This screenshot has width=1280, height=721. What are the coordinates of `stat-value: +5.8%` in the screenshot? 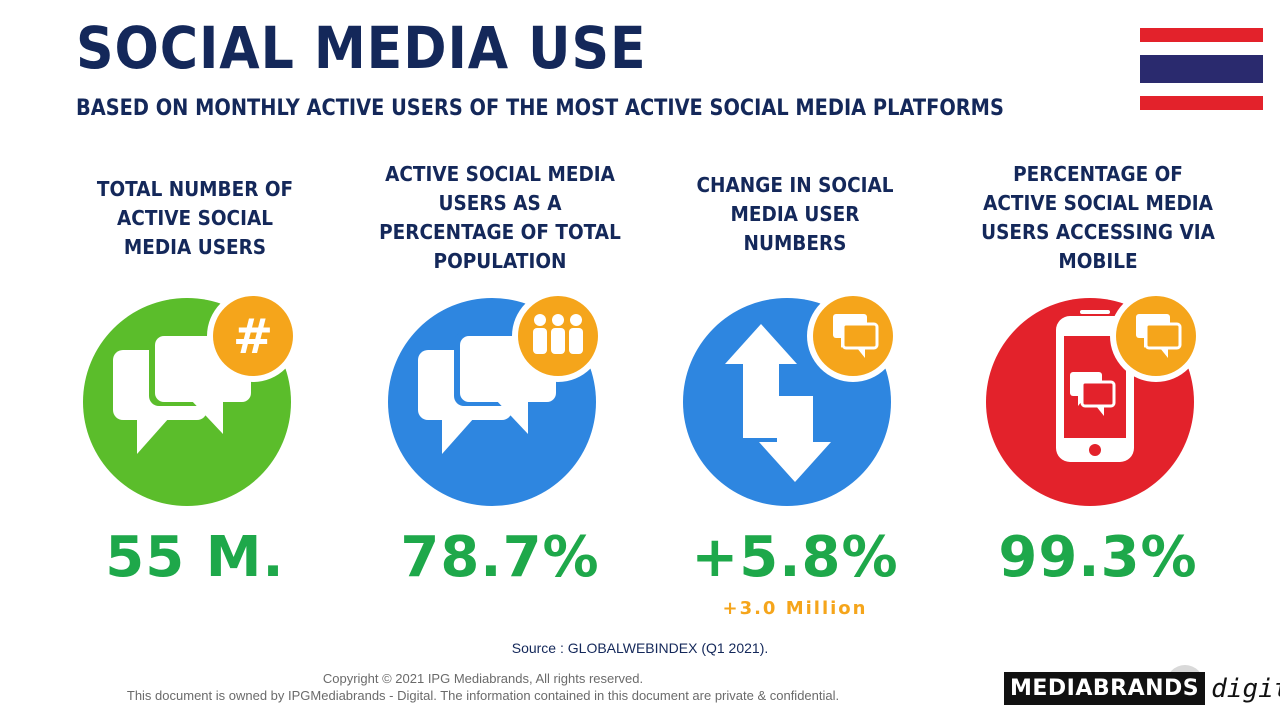 It's located at (795, 557).